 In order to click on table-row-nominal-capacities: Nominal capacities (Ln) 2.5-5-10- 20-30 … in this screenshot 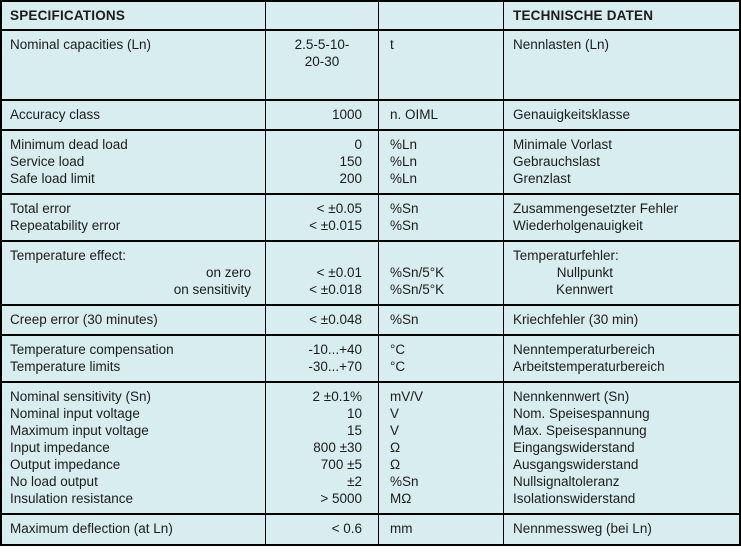, I will do `click(370, 64)`.